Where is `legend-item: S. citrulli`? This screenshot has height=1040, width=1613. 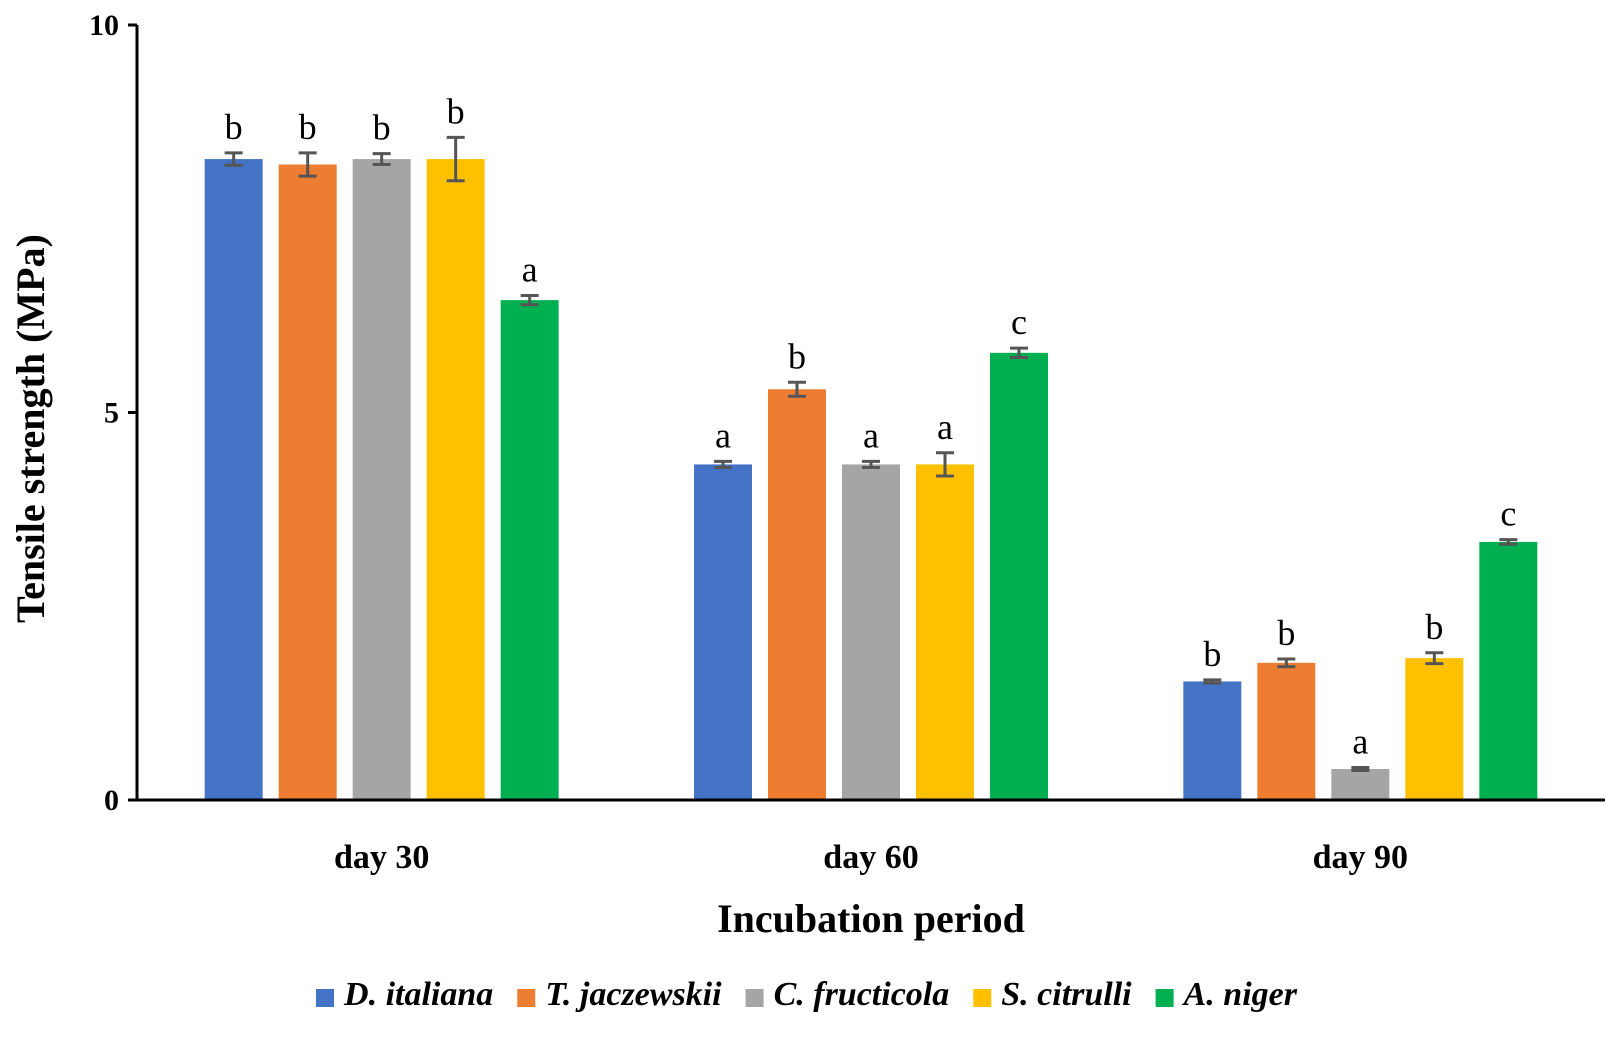 legend-item: S. citrulli is located at coordinates (1052, 994).